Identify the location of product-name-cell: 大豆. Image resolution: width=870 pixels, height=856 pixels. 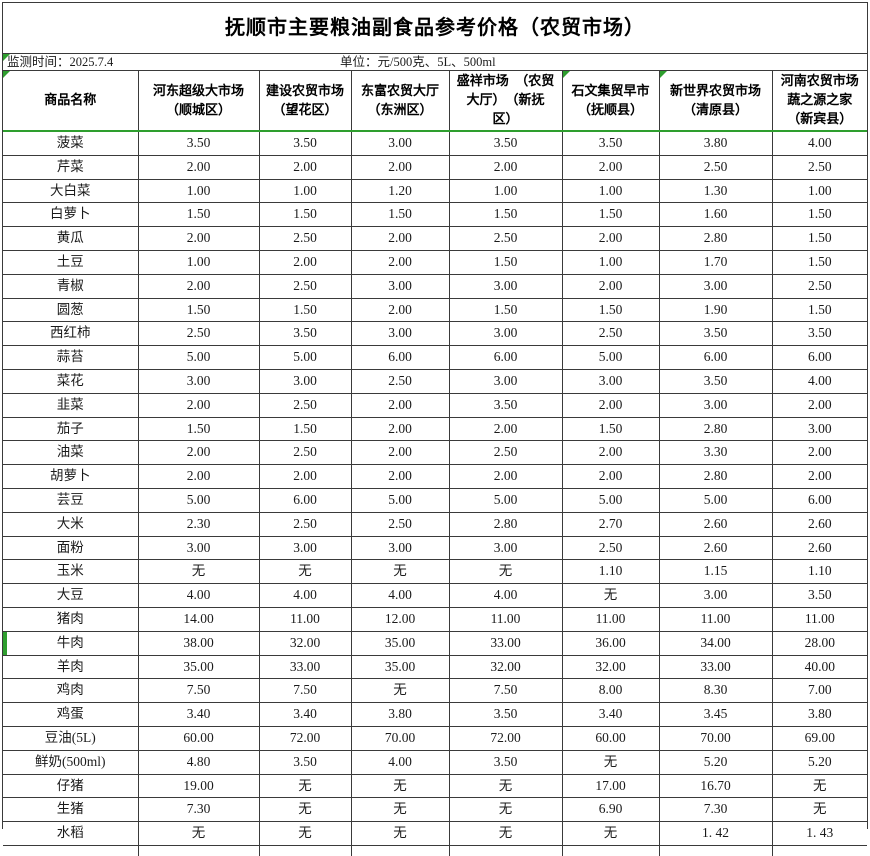
(71, 595).